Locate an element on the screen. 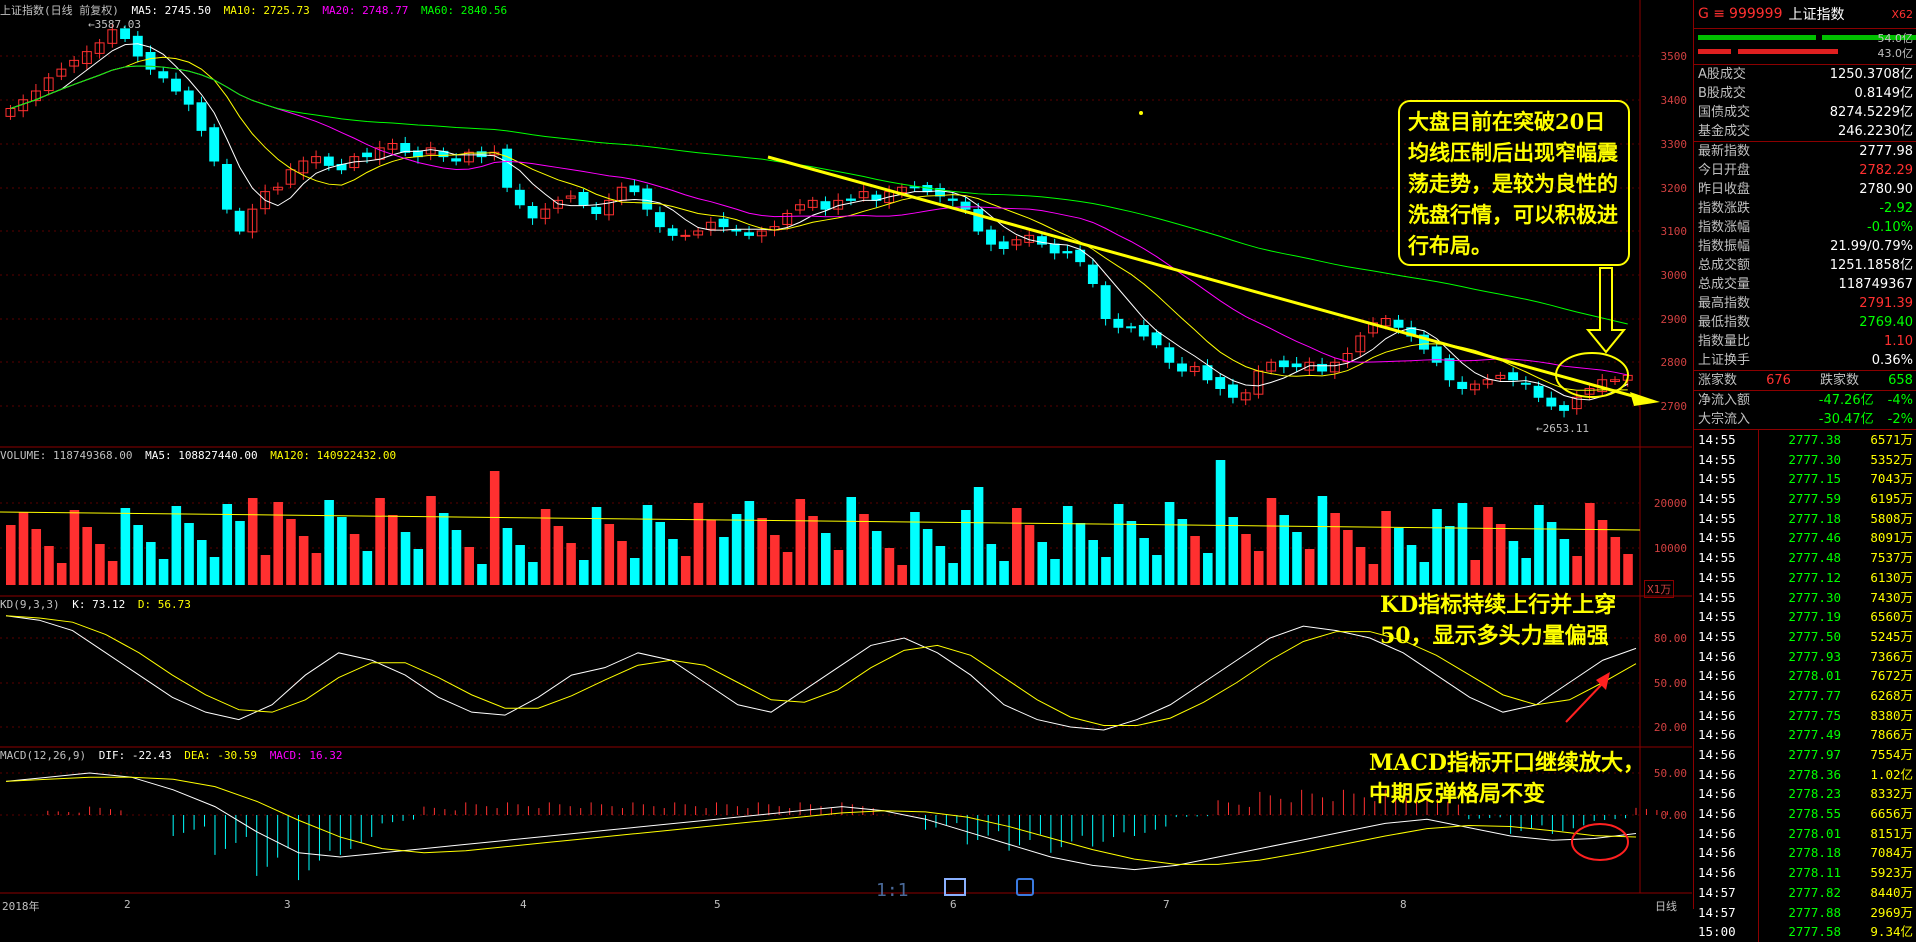 The image size is (1916, 942). tick-row: 14:56 2778.01 8151万 is located at coordinates (1805, 833).